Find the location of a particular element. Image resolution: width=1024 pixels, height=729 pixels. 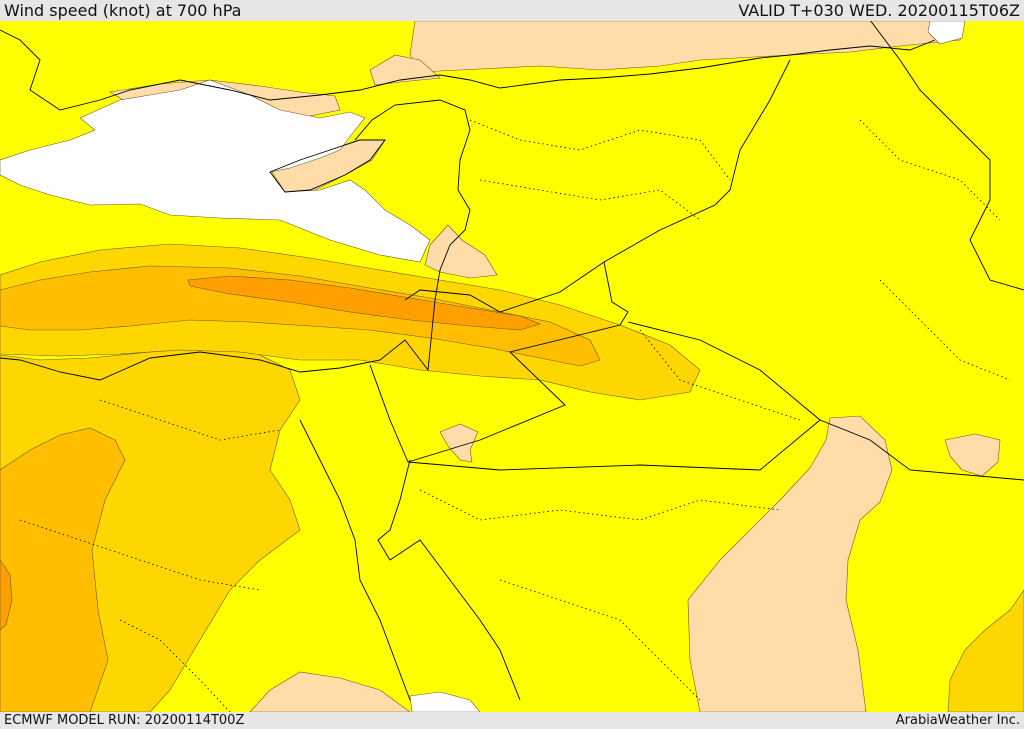

wind-band-orange-light-jet is located at coordinates (300, 316).